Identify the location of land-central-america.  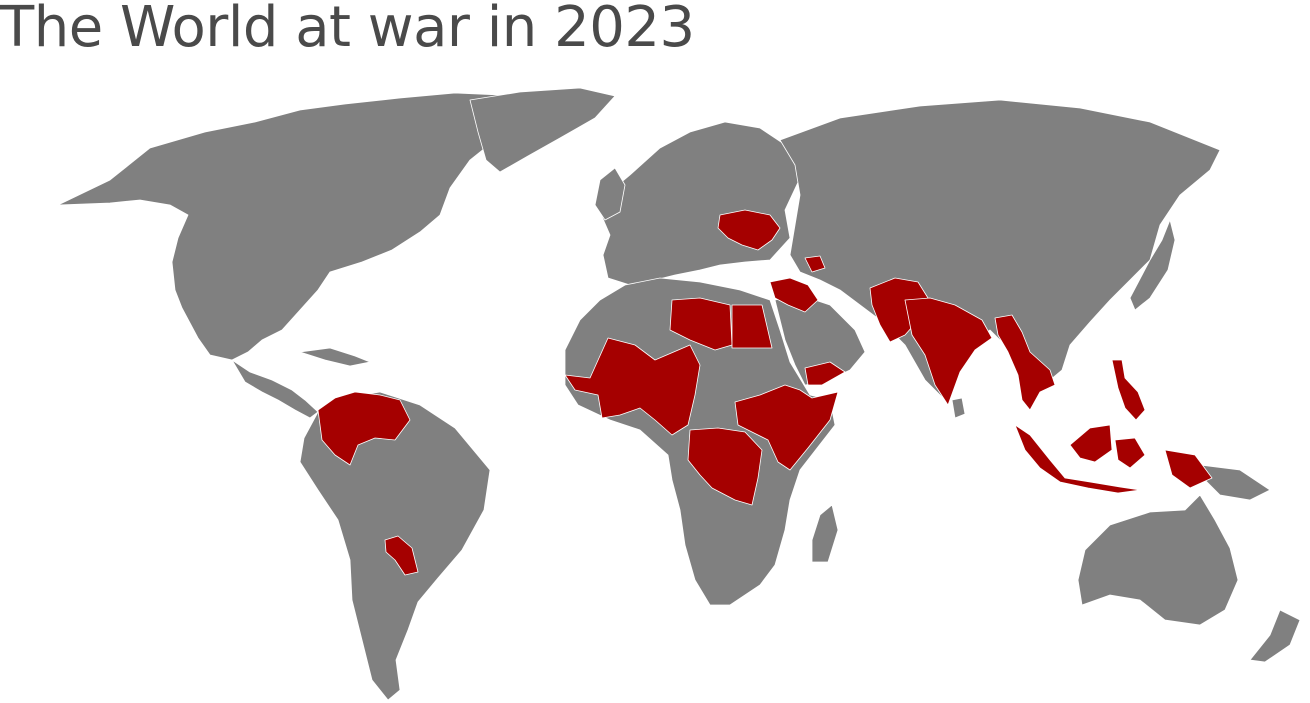
(275, 389).